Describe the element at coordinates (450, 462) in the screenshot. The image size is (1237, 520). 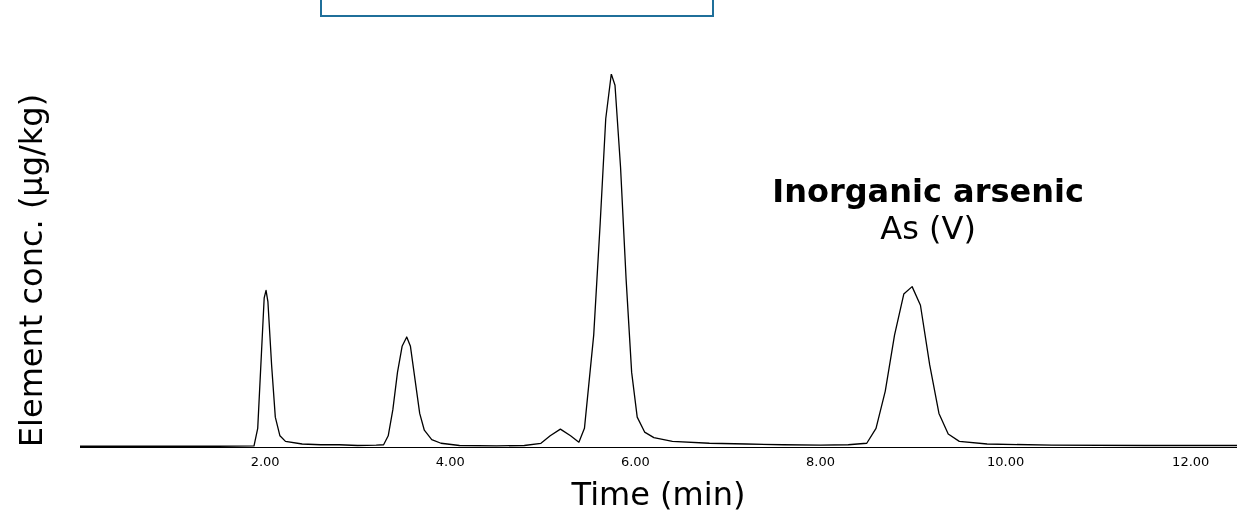
I see `x-tick-label: 4.00` at that location.